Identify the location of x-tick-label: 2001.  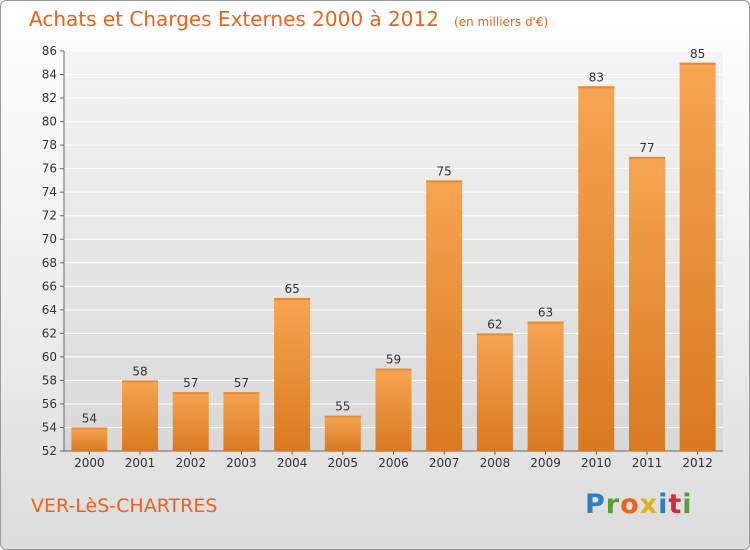
(140, 463).